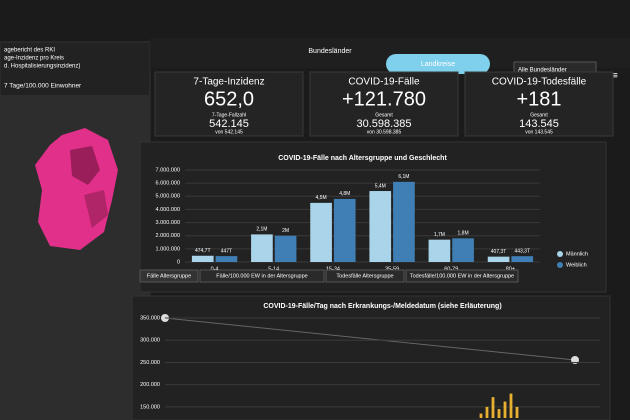 This screenshot has width=630, height=420. What do you see at coordinates (150, 341) in the screenshot?
I see `y-tick-label: 300.000` at bounding box center [150, 341].